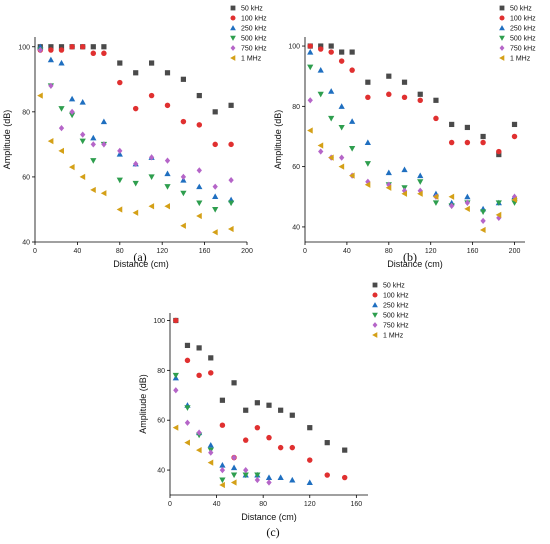 The width and height of the screenshot is (550, 544). I want to click on x-tick-label: 200, so click(515, 251).